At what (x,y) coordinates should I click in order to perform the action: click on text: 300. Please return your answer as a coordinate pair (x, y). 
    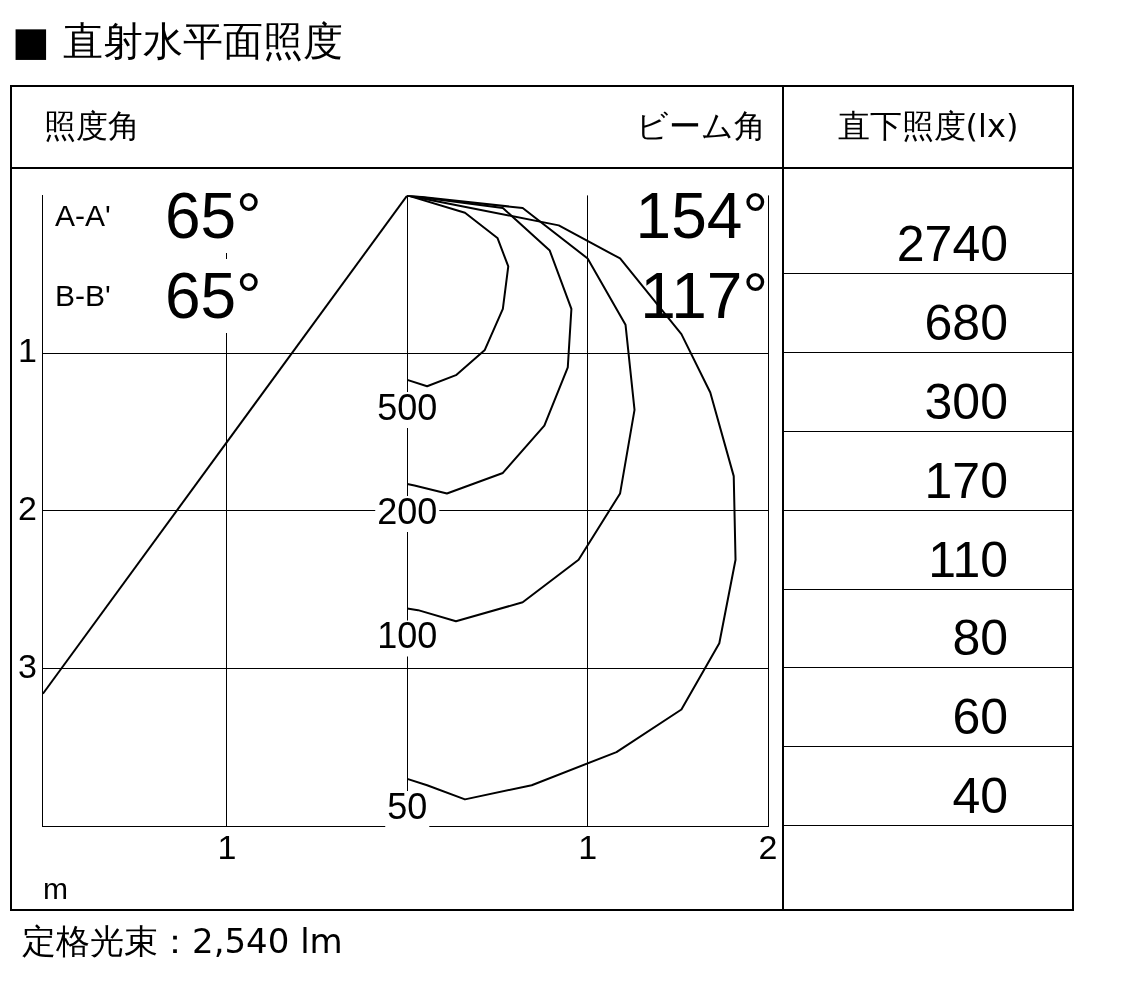
    Looking at the image, I should click on (928, 392).